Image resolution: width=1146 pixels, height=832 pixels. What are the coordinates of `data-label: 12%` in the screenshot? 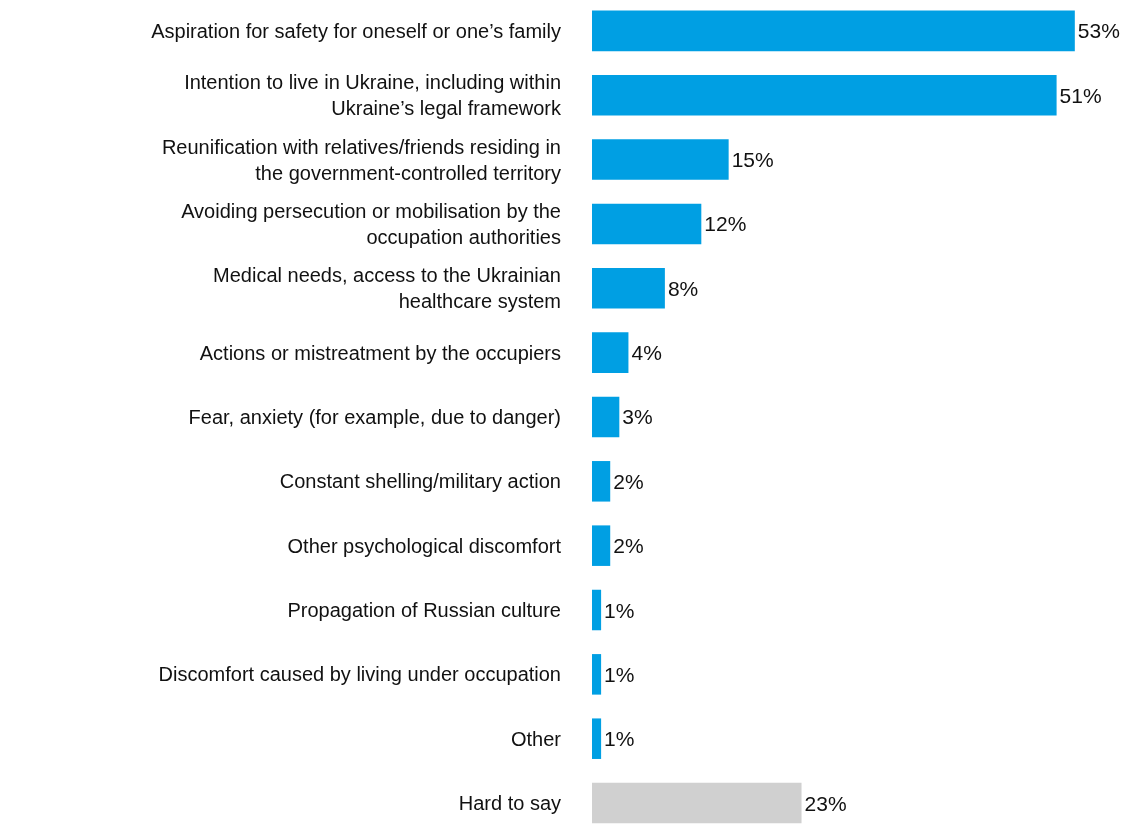 It's located at (725, 224).